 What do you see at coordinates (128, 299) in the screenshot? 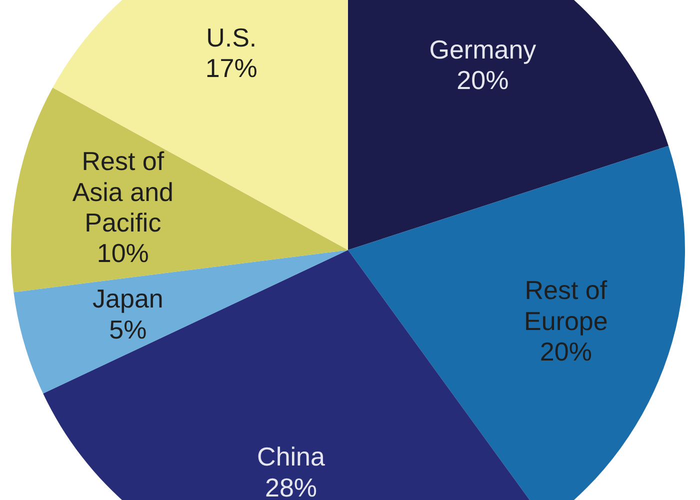
I see `slice-label: Japan` at bounding box center [128, 299].